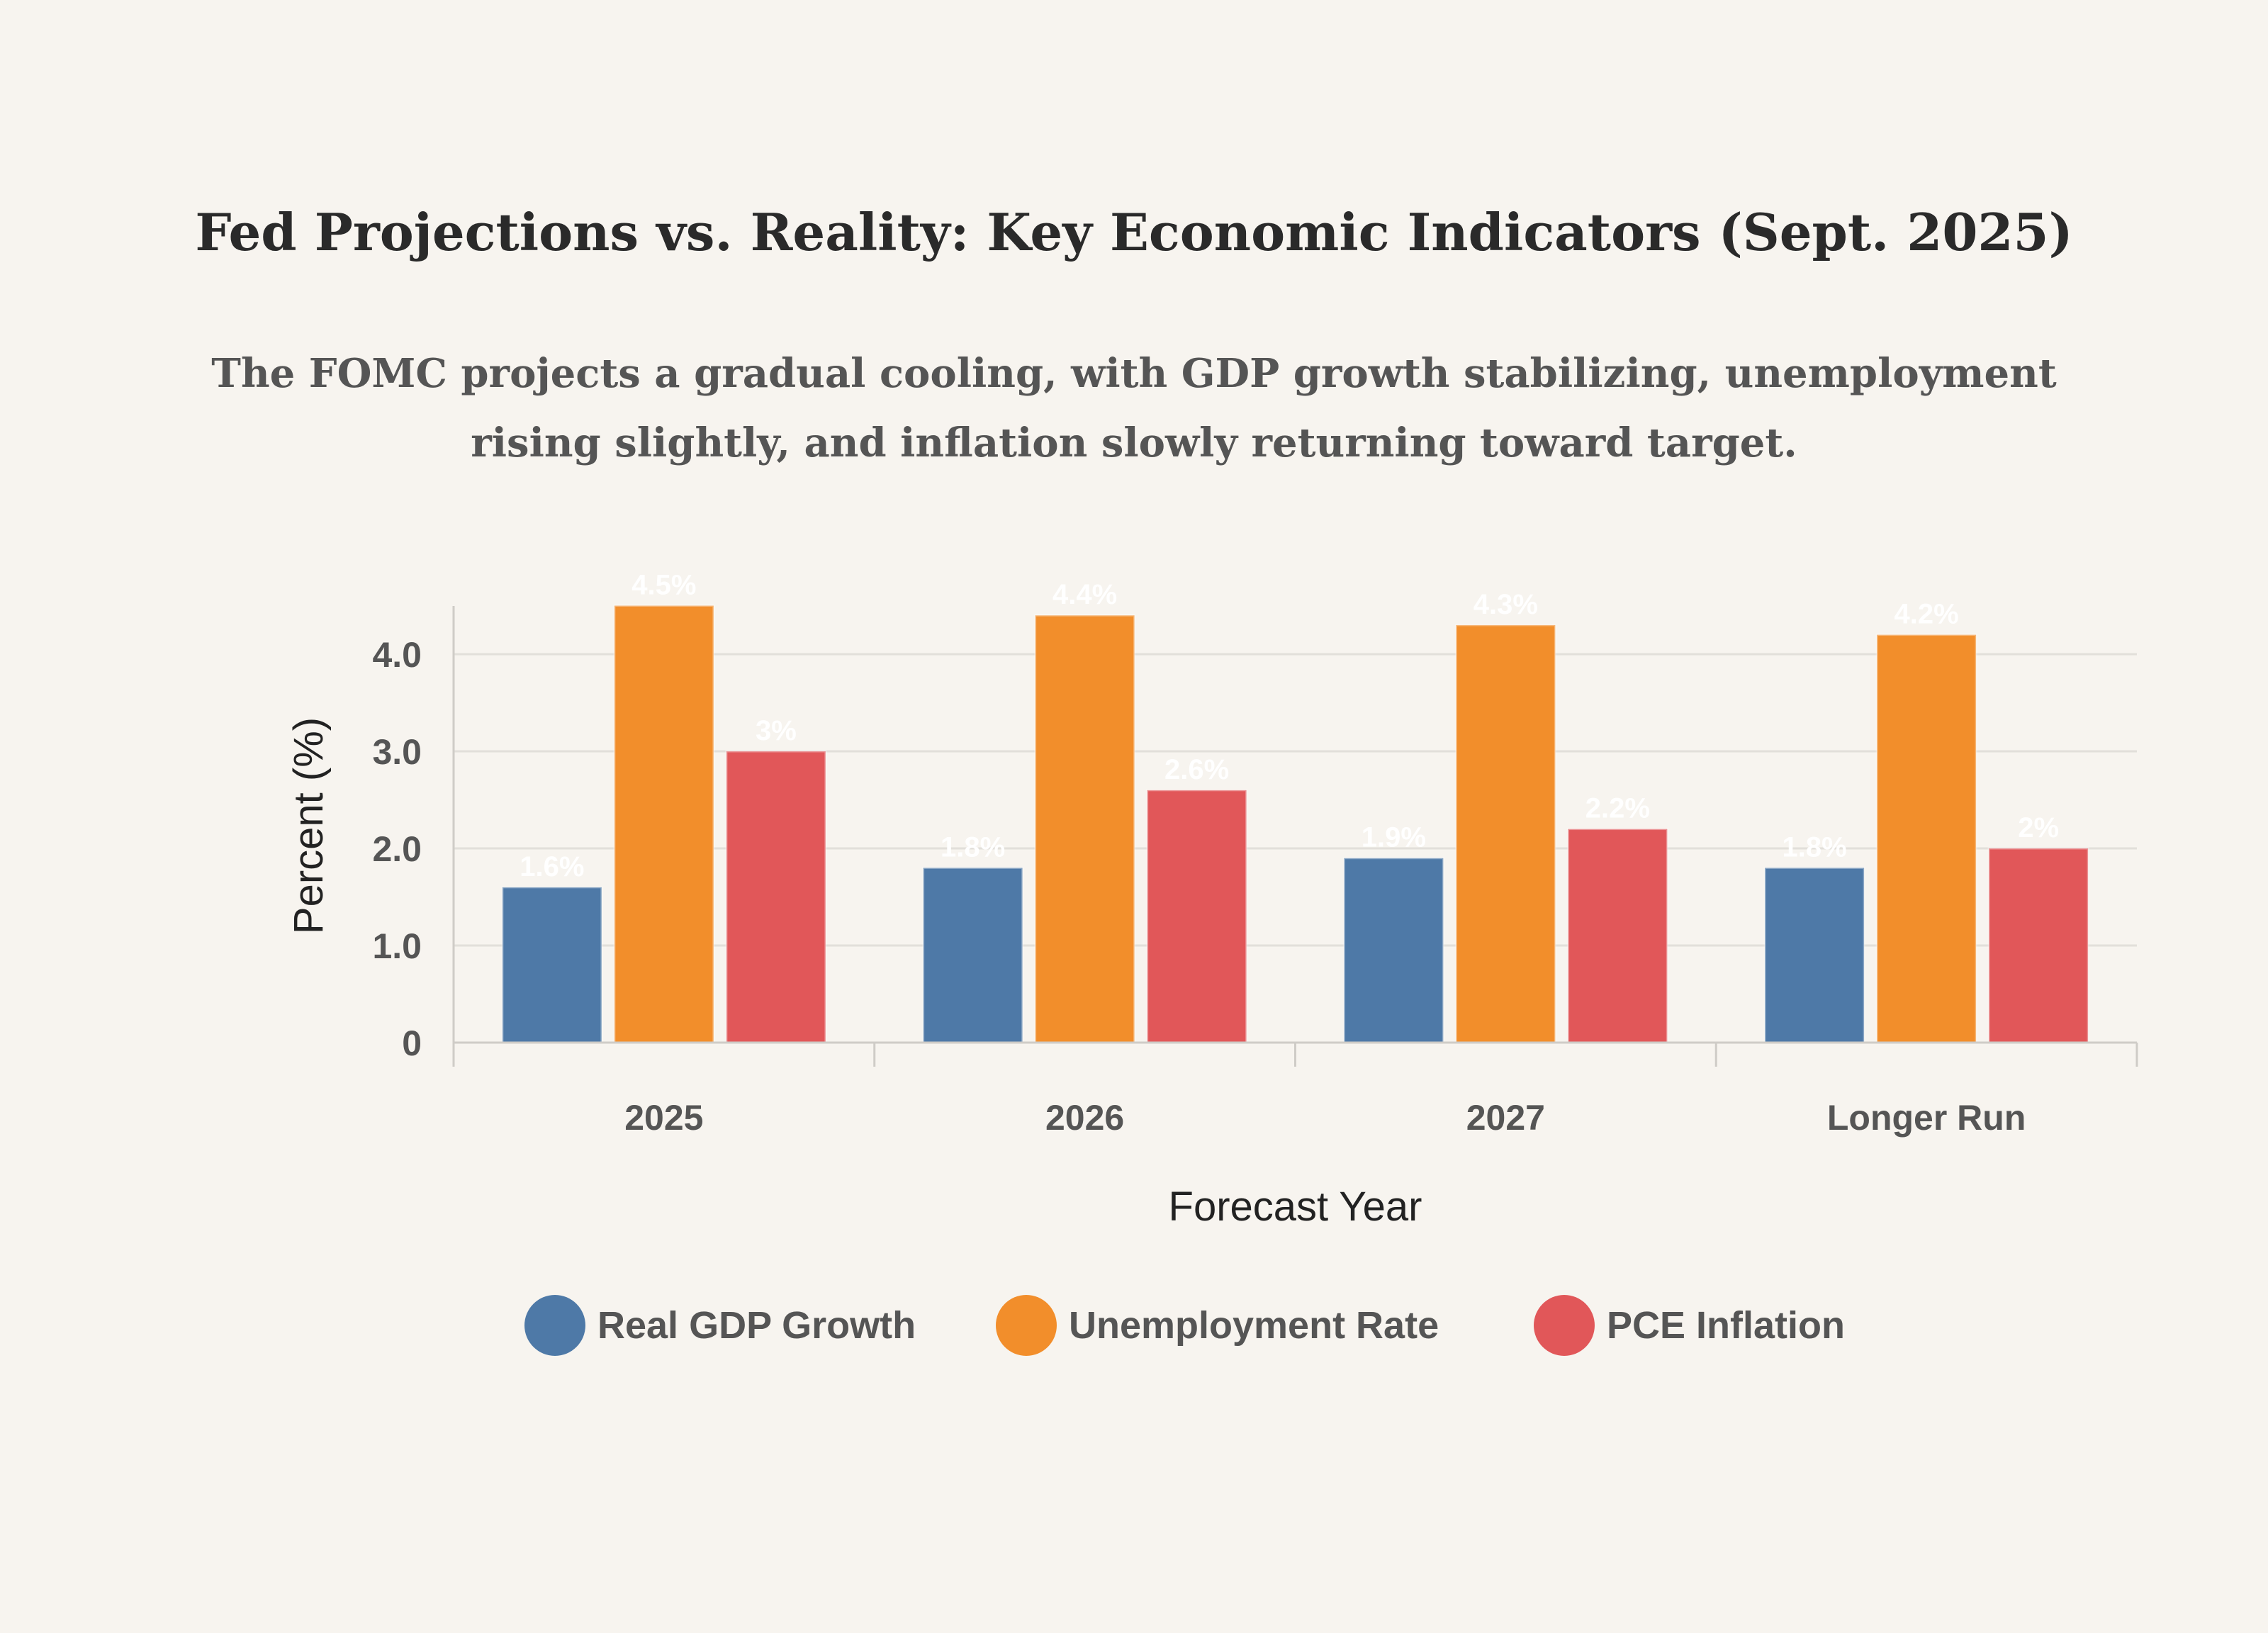 This screenshot has width=2268, height=1633. What do you see at coordinates (1505, 1118) in the screenshot?
I see `x-tick-label: 2027` at bounding box center [1505, 1118].